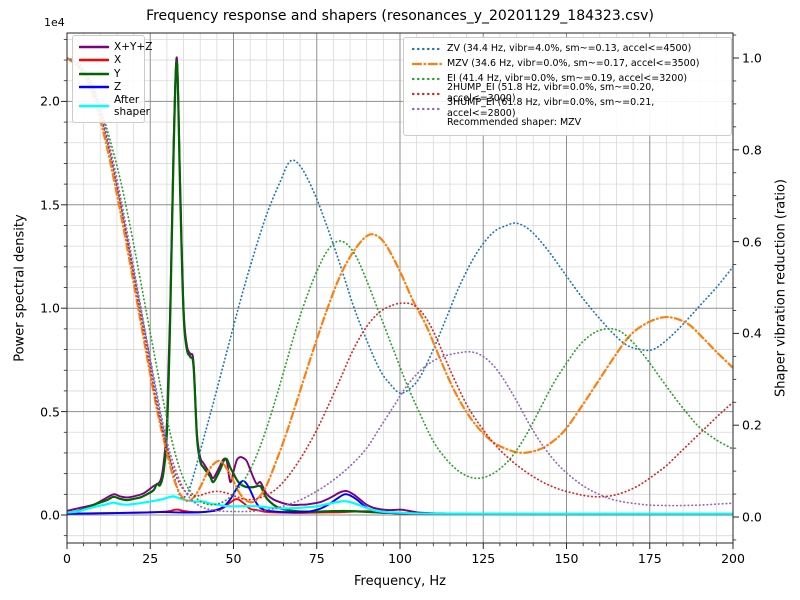  Describe the element at coordinates (316, 558) in the screenshot. I see `x-tick-label: 75` at that location.